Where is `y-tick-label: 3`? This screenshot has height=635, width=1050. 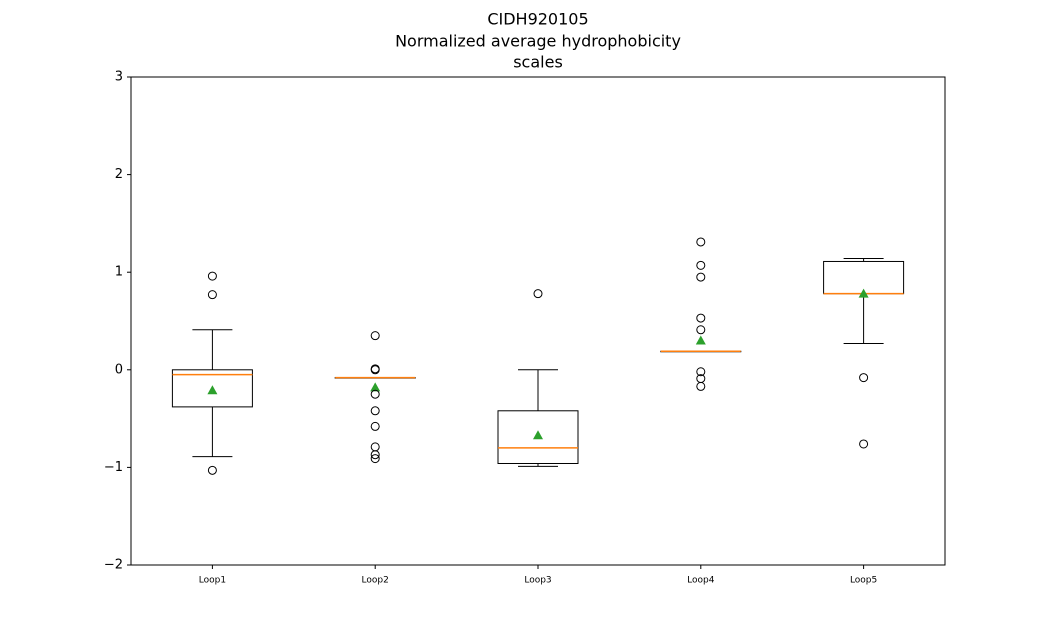
y-tick-label: 3 is located at coordinates (119, 77).